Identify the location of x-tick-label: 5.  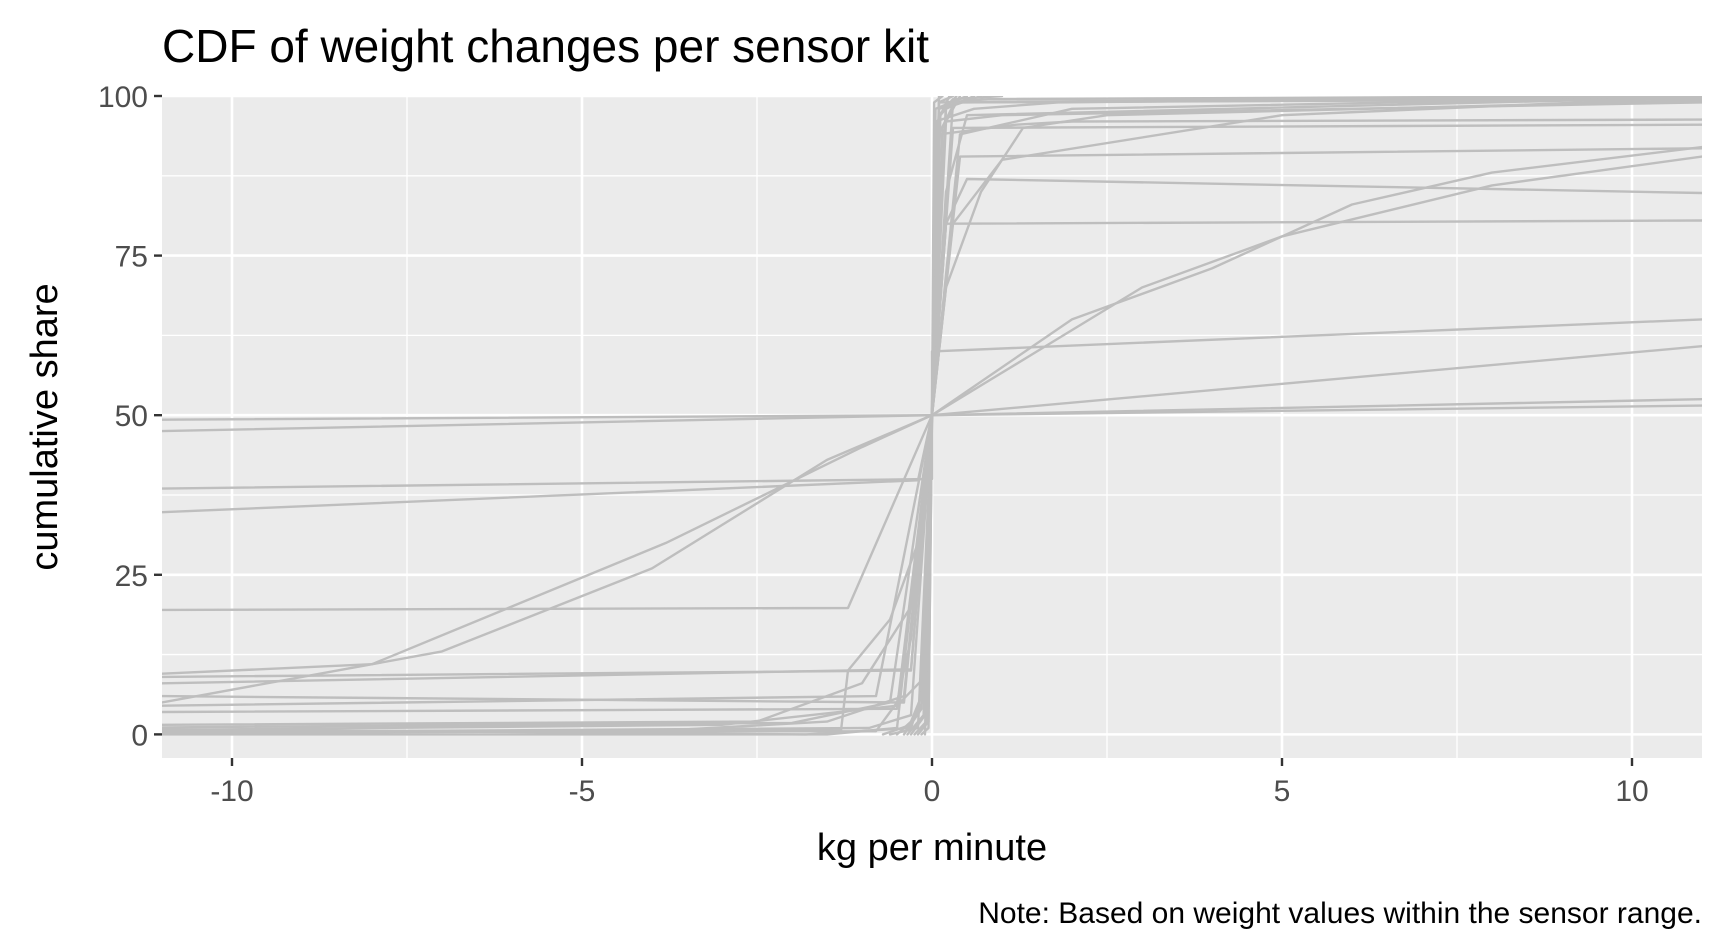
(1282, 791).